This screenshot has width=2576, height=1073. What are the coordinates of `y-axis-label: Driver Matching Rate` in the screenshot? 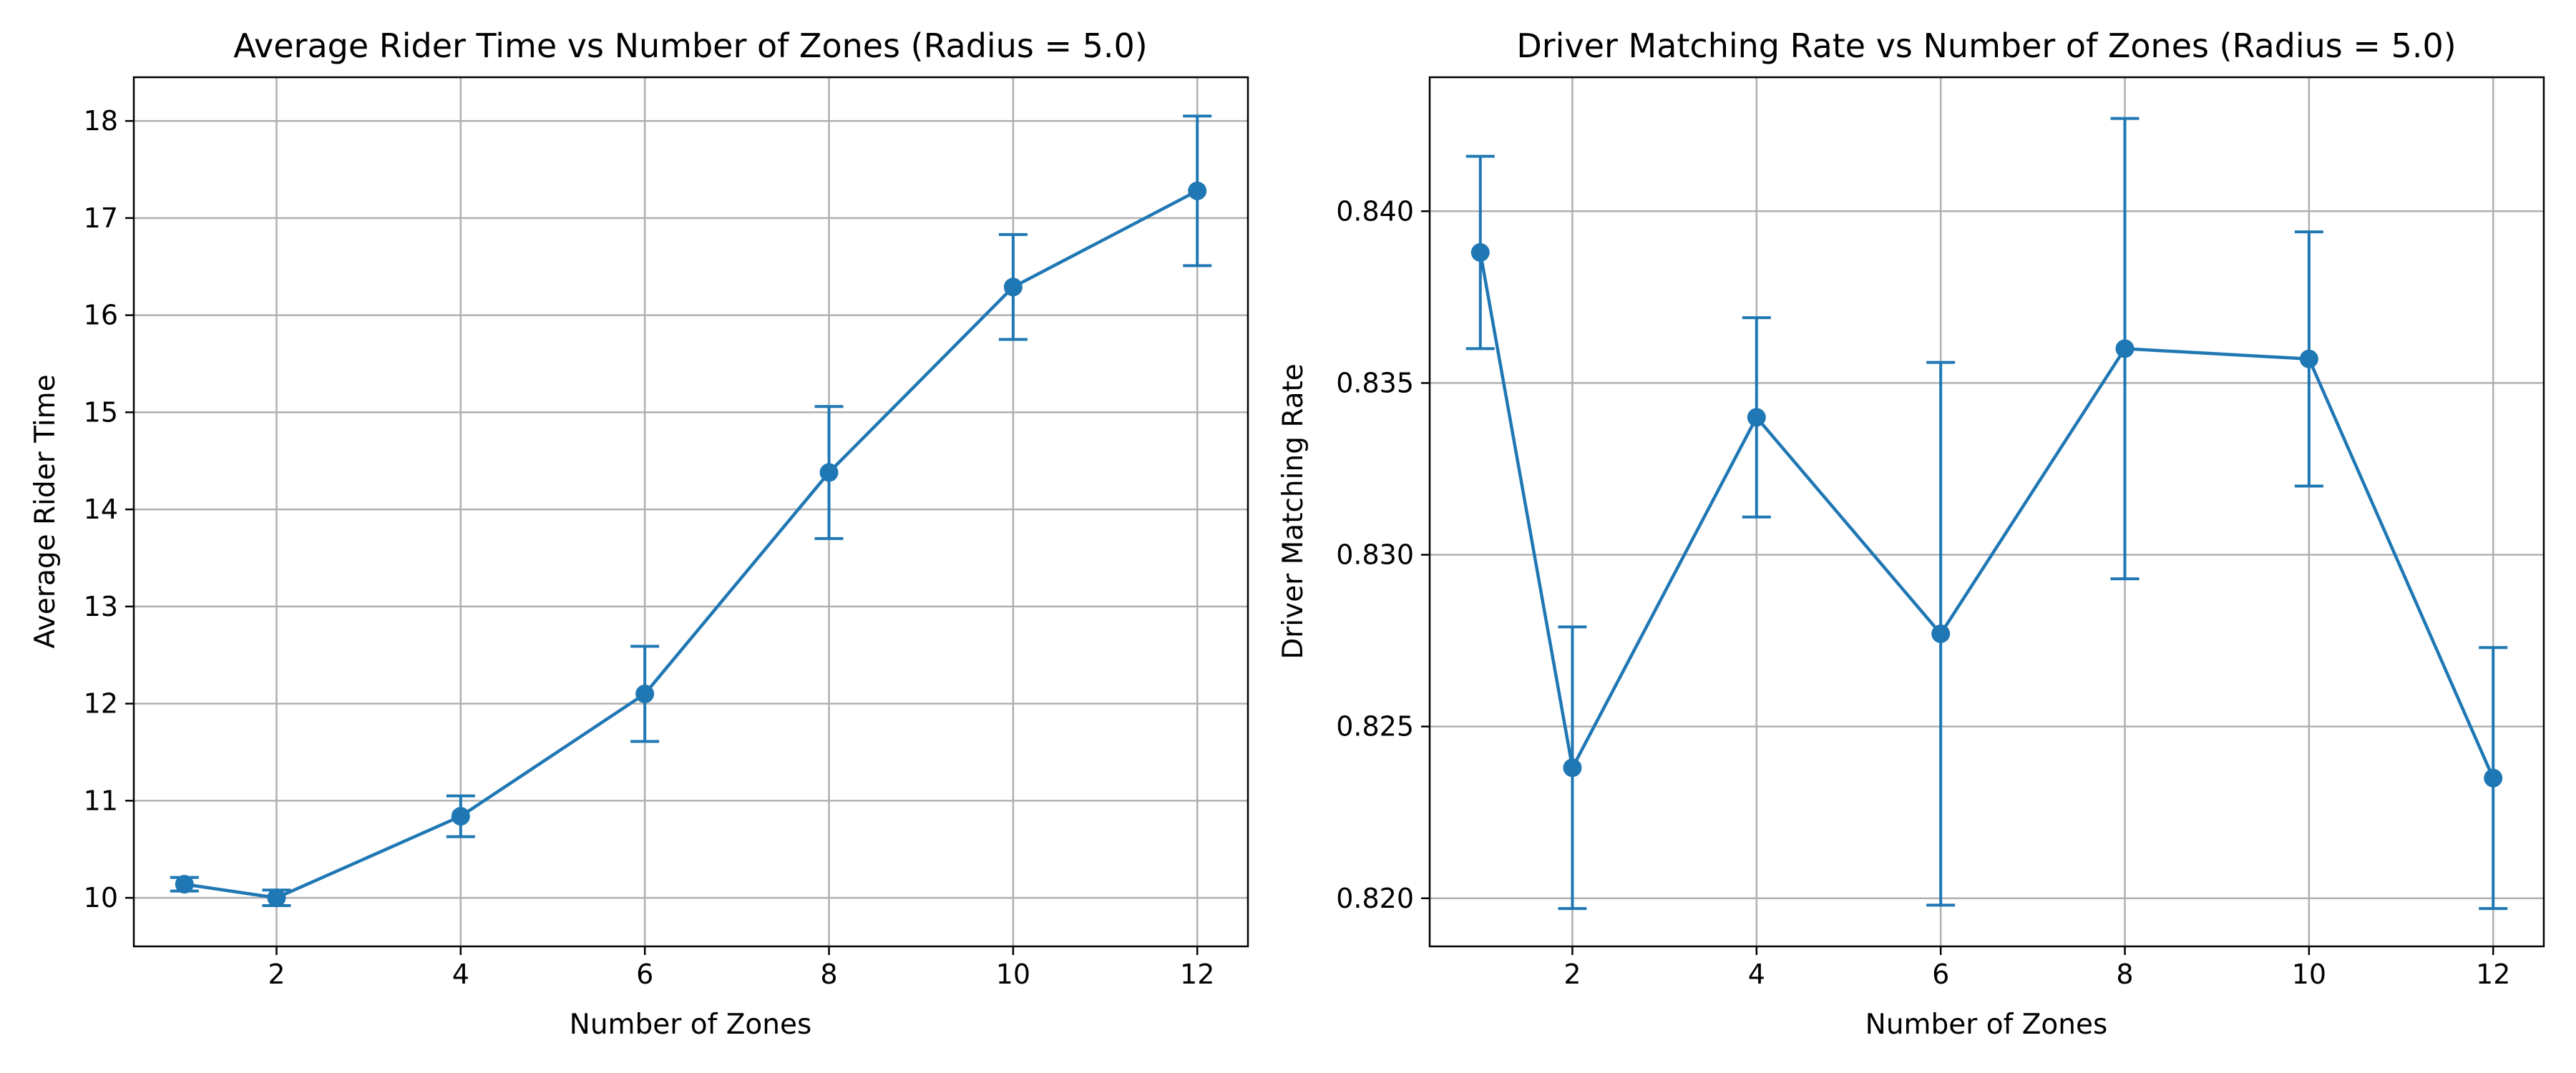 It's located at (1293, 511).